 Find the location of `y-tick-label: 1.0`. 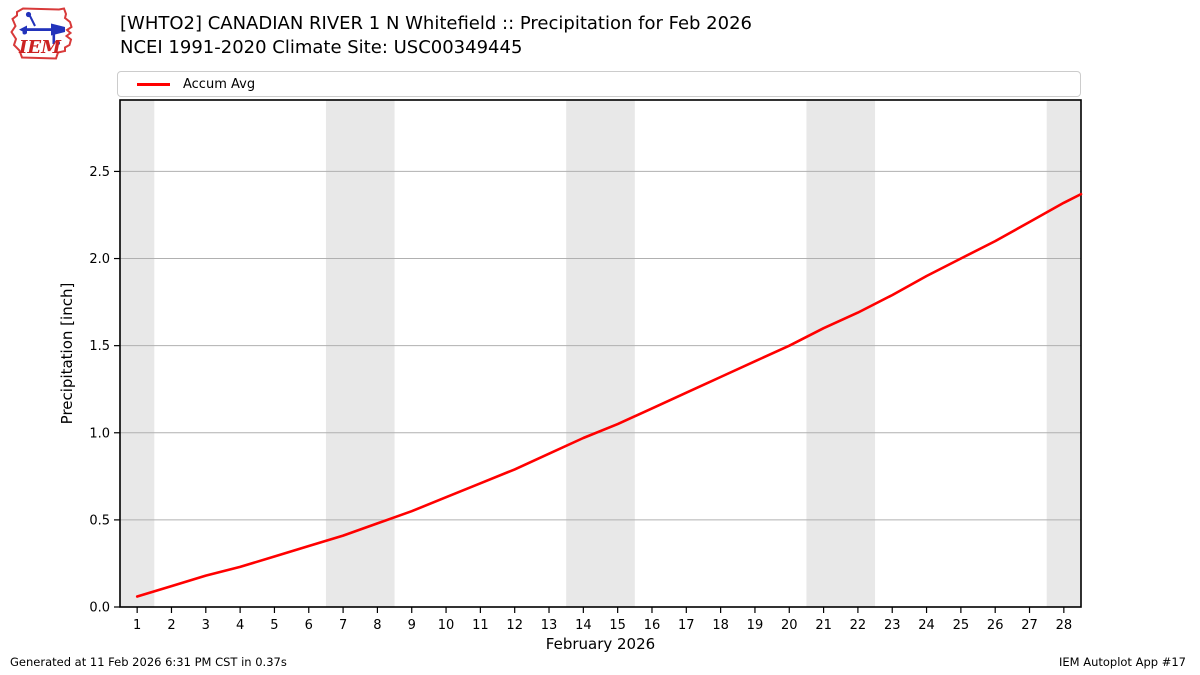

y-tick-label: 1.0 is located at coordinates (99, 433).